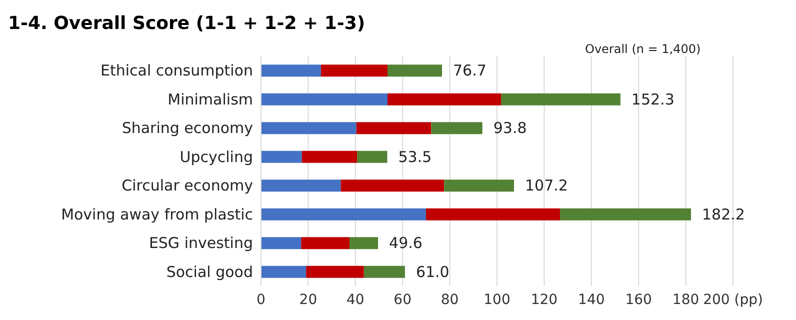 This screenshot has height=320, width=796. Describe the element at coordinates (591, 300) in the screenshot. I see `x-tick-label: 140` at that location.